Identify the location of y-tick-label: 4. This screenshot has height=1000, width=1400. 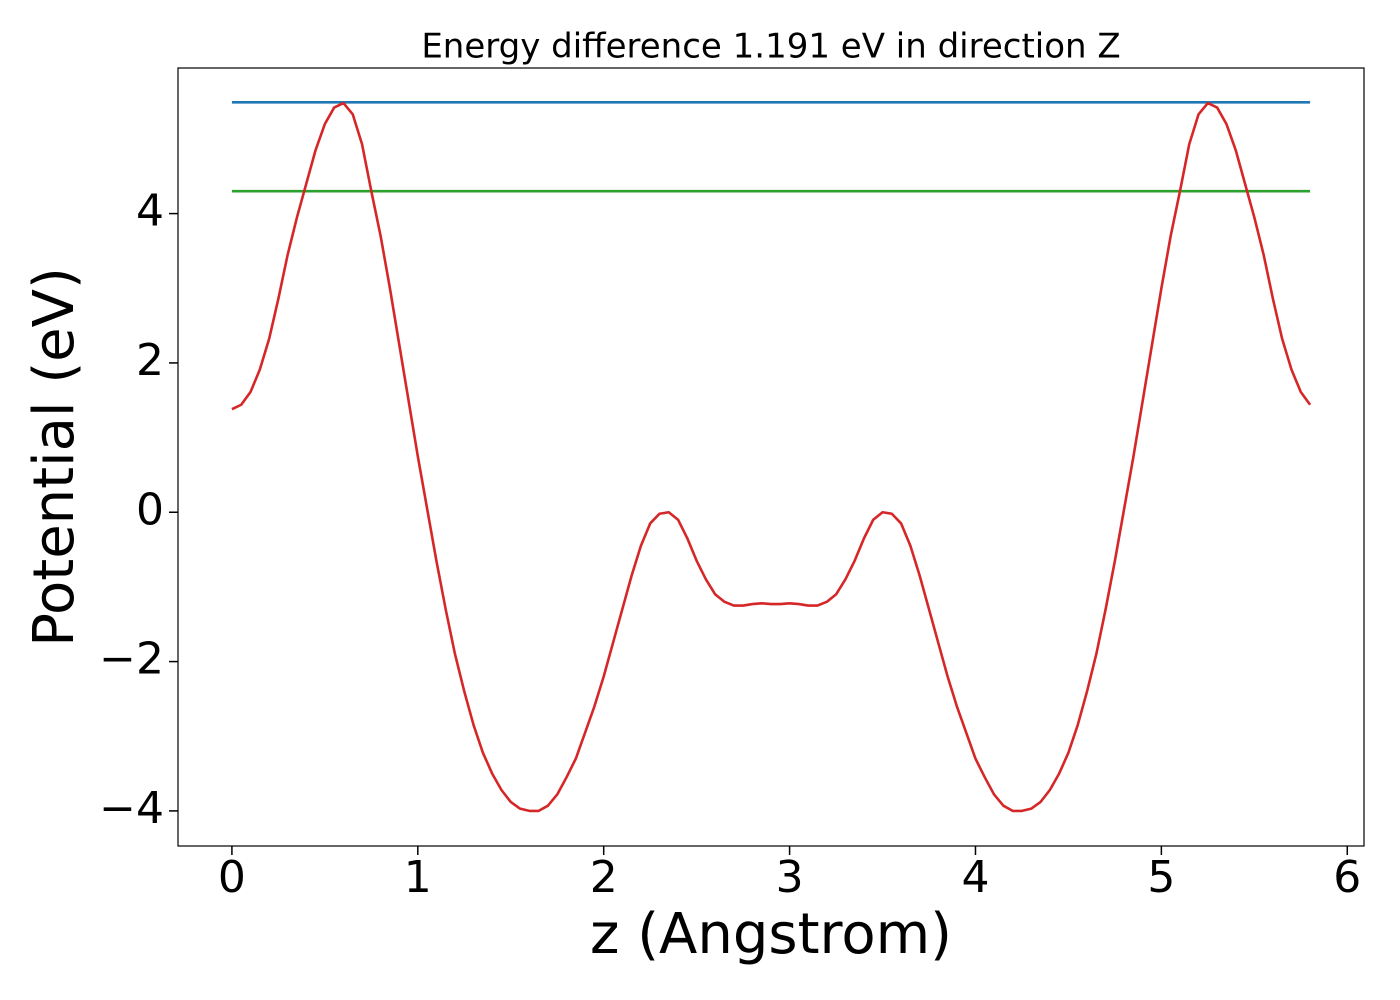
(150, 211).